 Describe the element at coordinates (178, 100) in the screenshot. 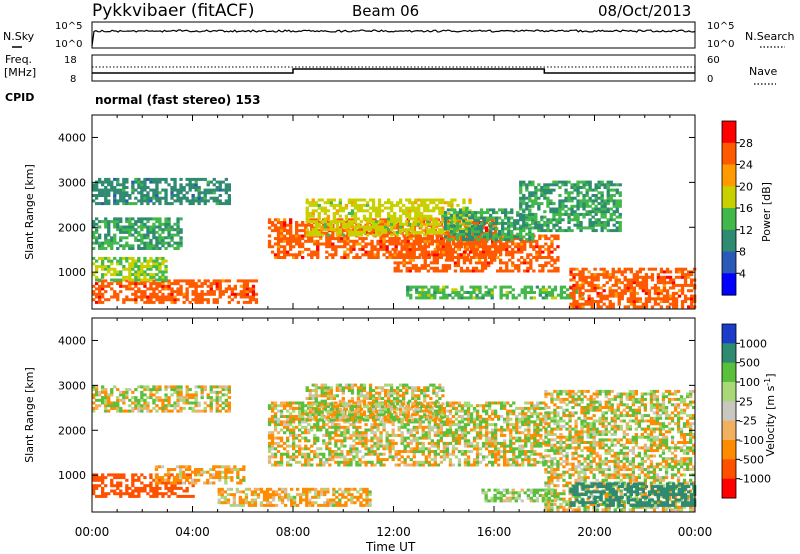

I see `cpid-text: normal (fast stereo) 153` at that location.